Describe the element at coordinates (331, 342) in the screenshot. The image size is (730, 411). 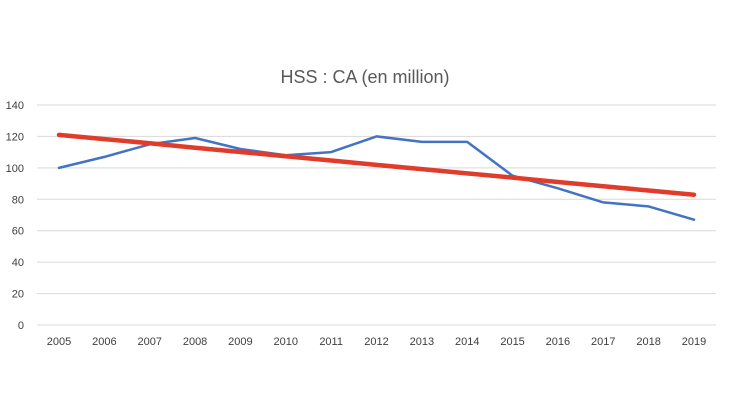
I see `x-tick-label: 2011` at that location.